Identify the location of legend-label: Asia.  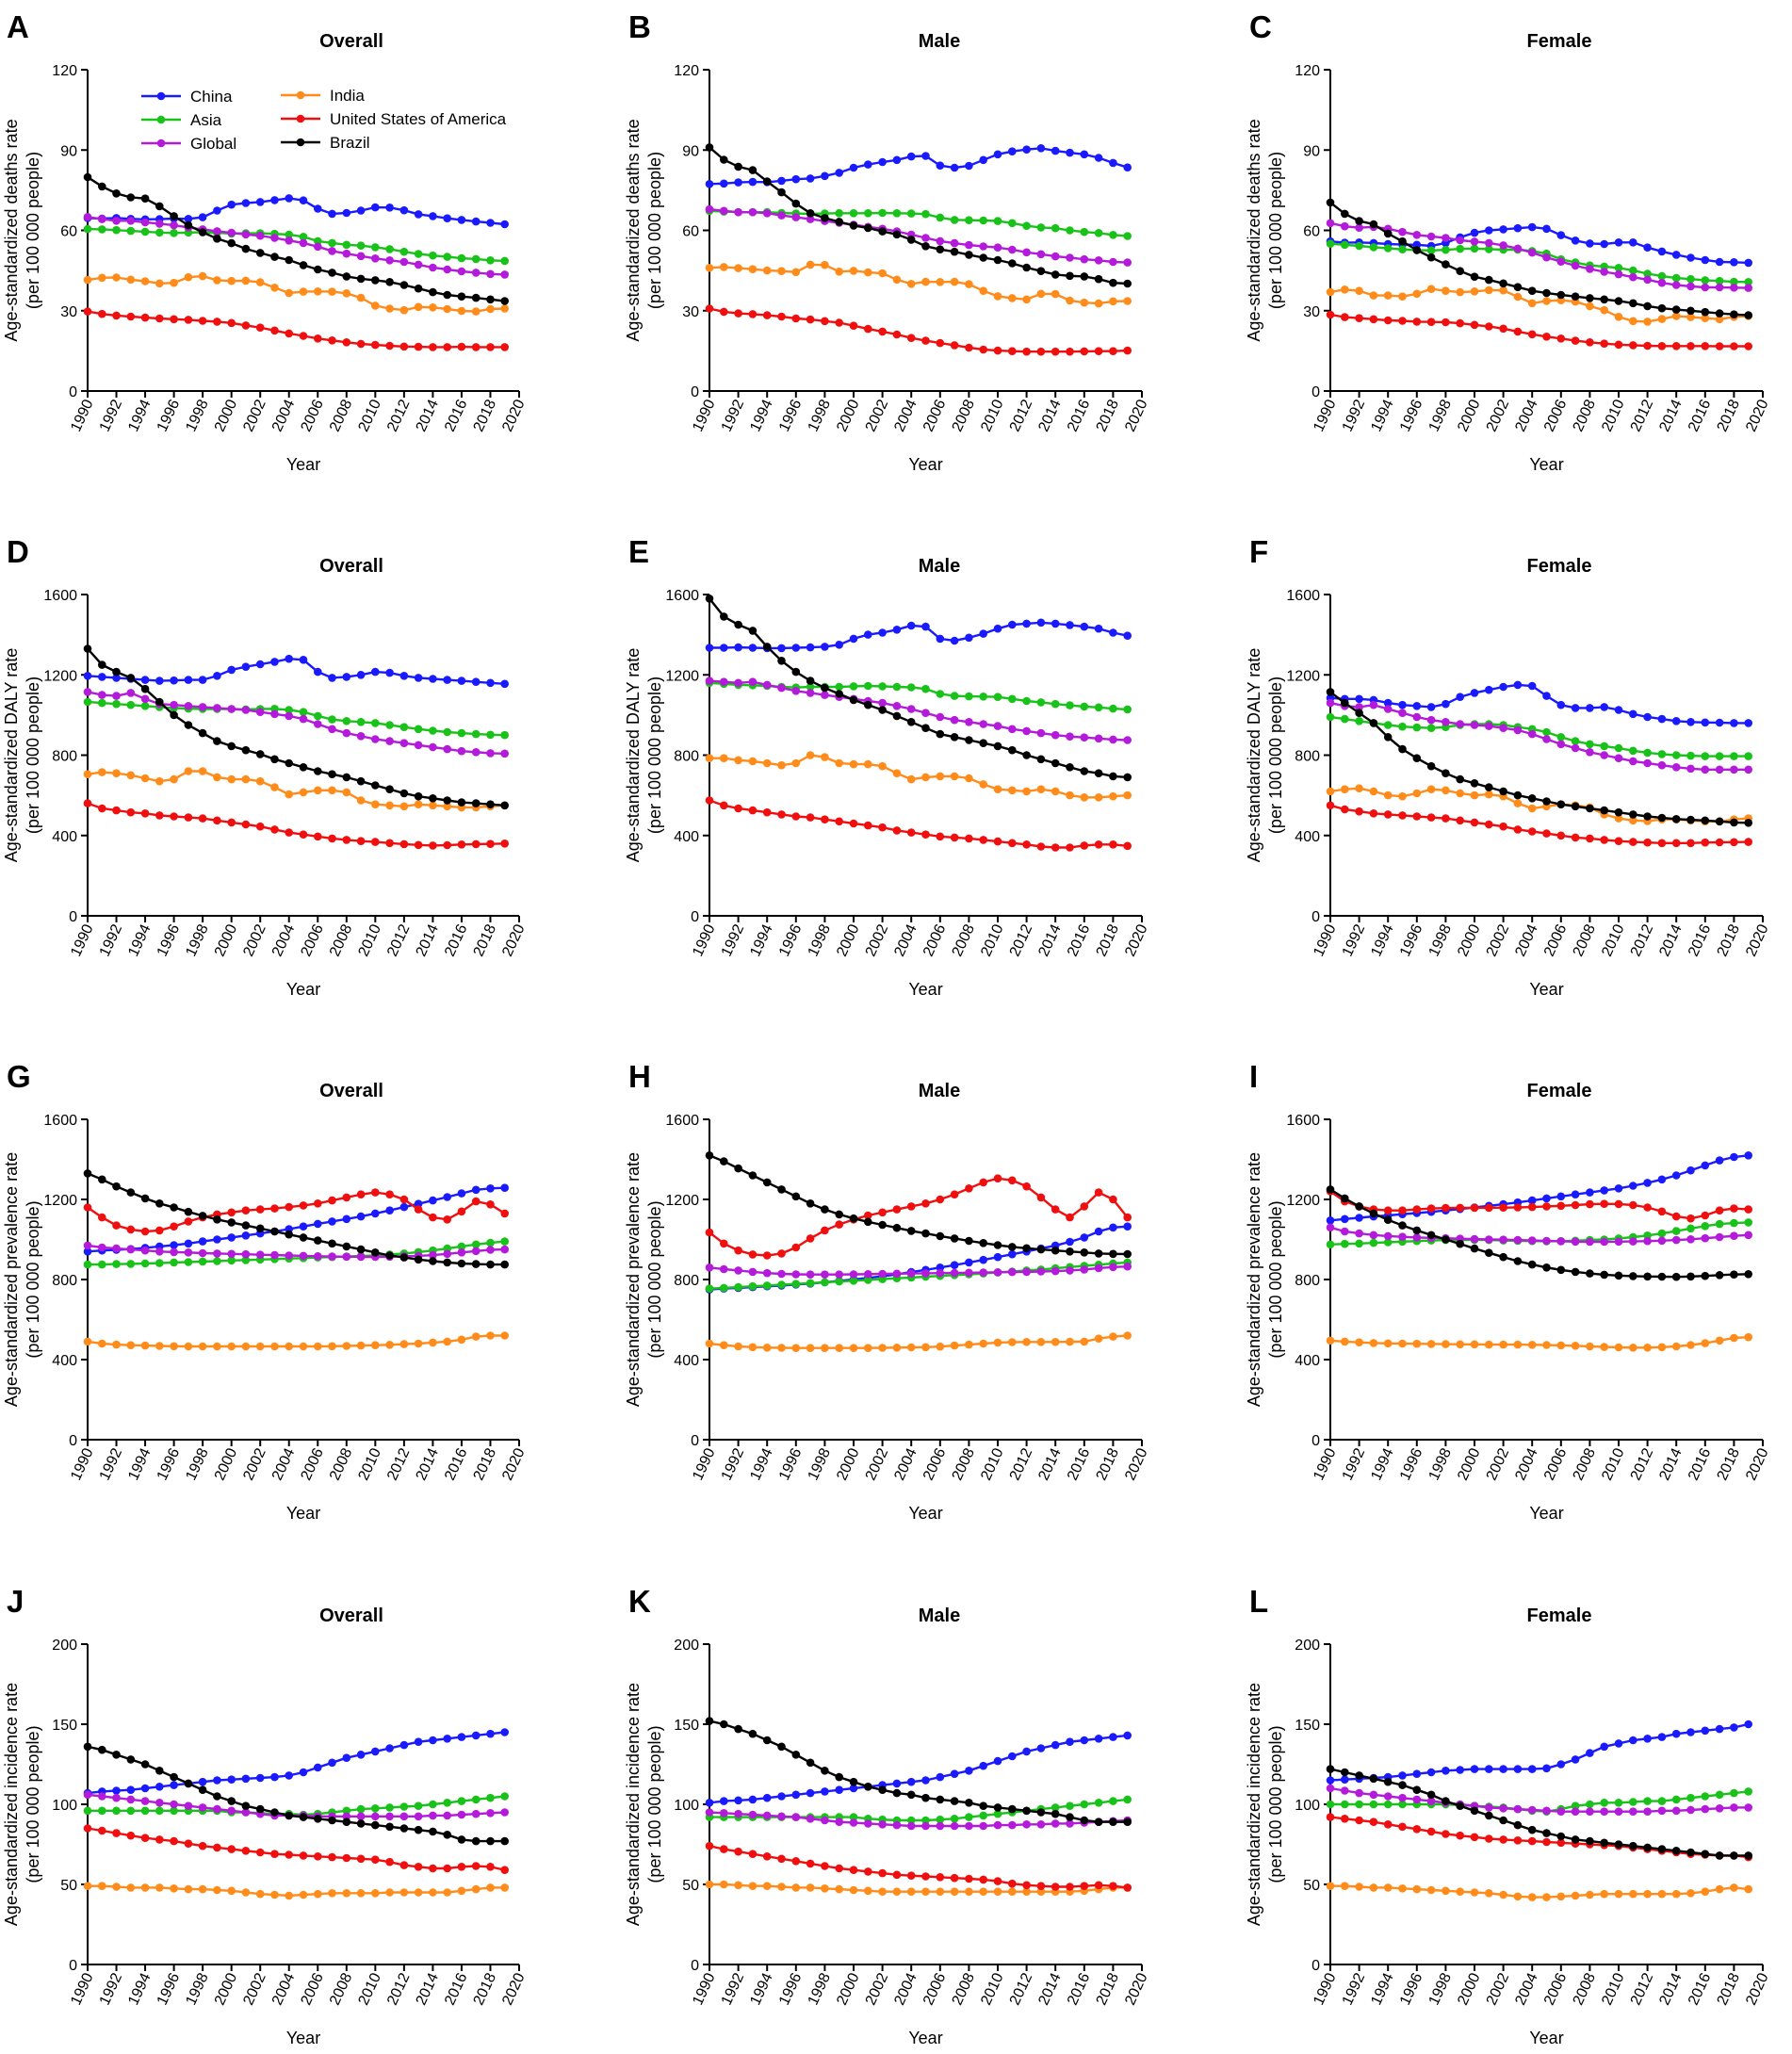
(206, 120).